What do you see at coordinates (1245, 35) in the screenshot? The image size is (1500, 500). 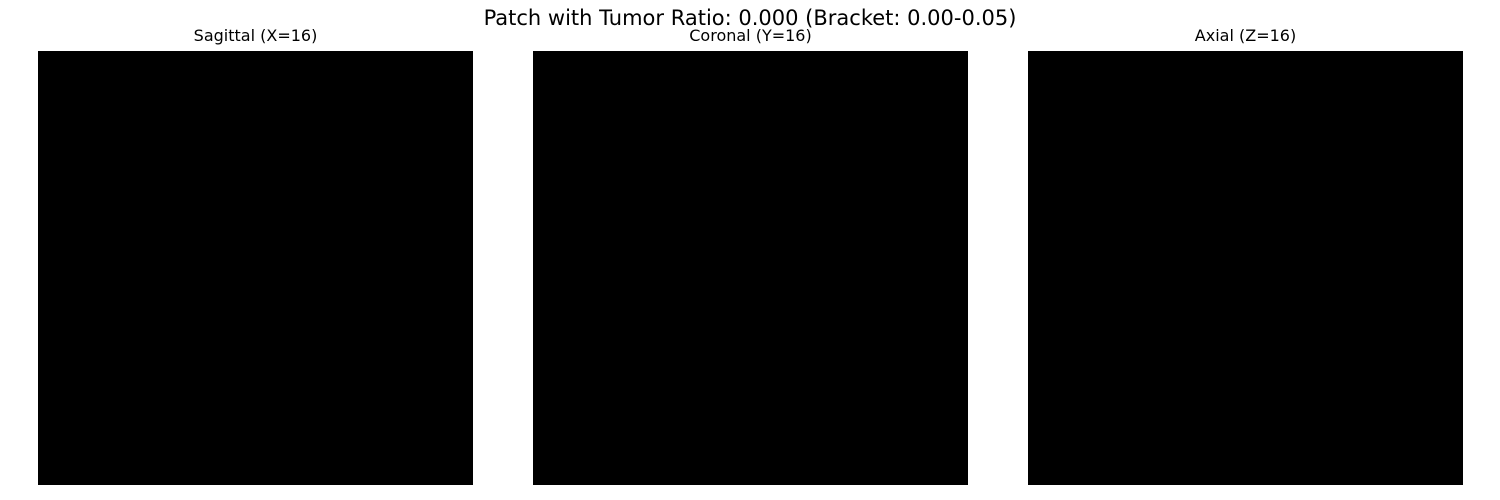 I see `axial-title: Axial (Z=16)` at bounding box center [1245, 35].